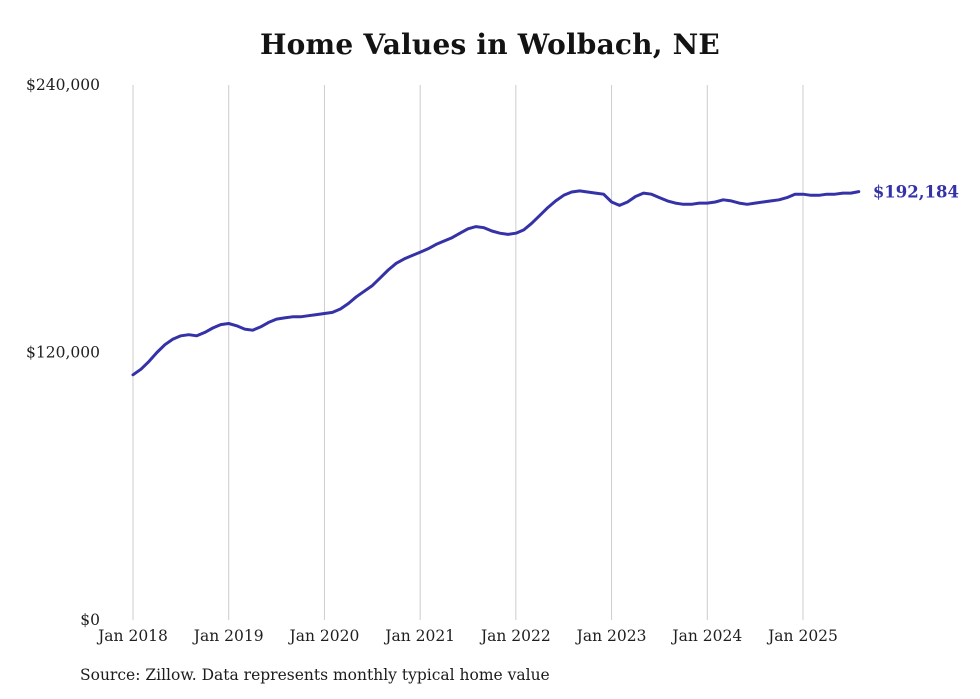 The image size is (980, 699). I want to click on x-axis-label: Jan 2024, so click(706, 636).